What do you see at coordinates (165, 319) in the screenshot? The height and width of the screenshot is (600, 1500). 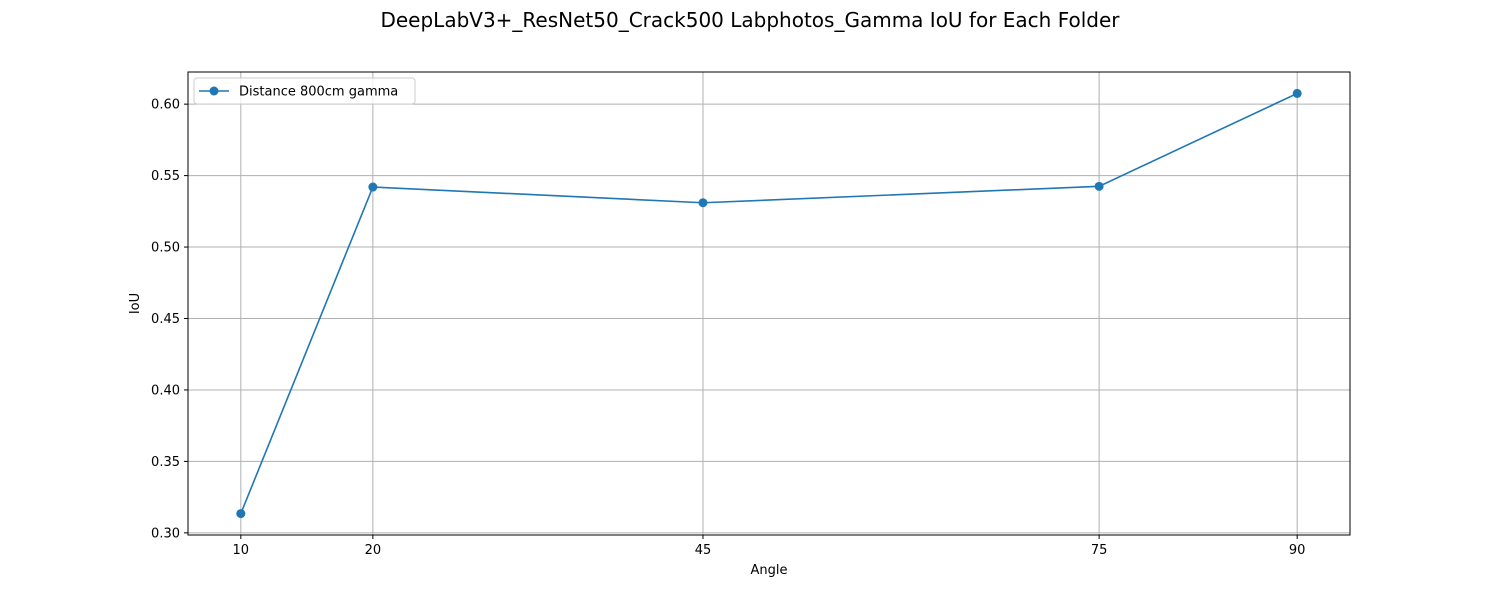 I see `y-tick-label: 0.45` at bounding box center [165, 319].